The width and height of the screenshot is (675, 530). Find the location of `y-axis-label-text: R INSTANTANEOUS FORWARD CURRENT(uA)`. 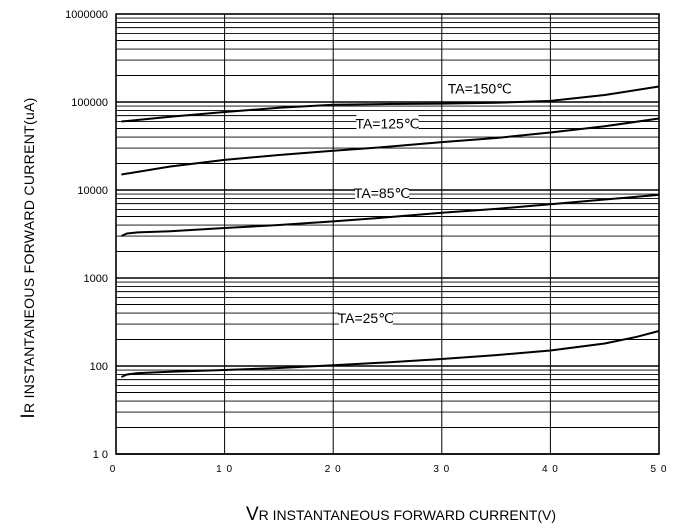

y-axis-label-text: R INSTANTANEOUS FORWARD CURRENT(uA) is located at coordinates (29, 255).